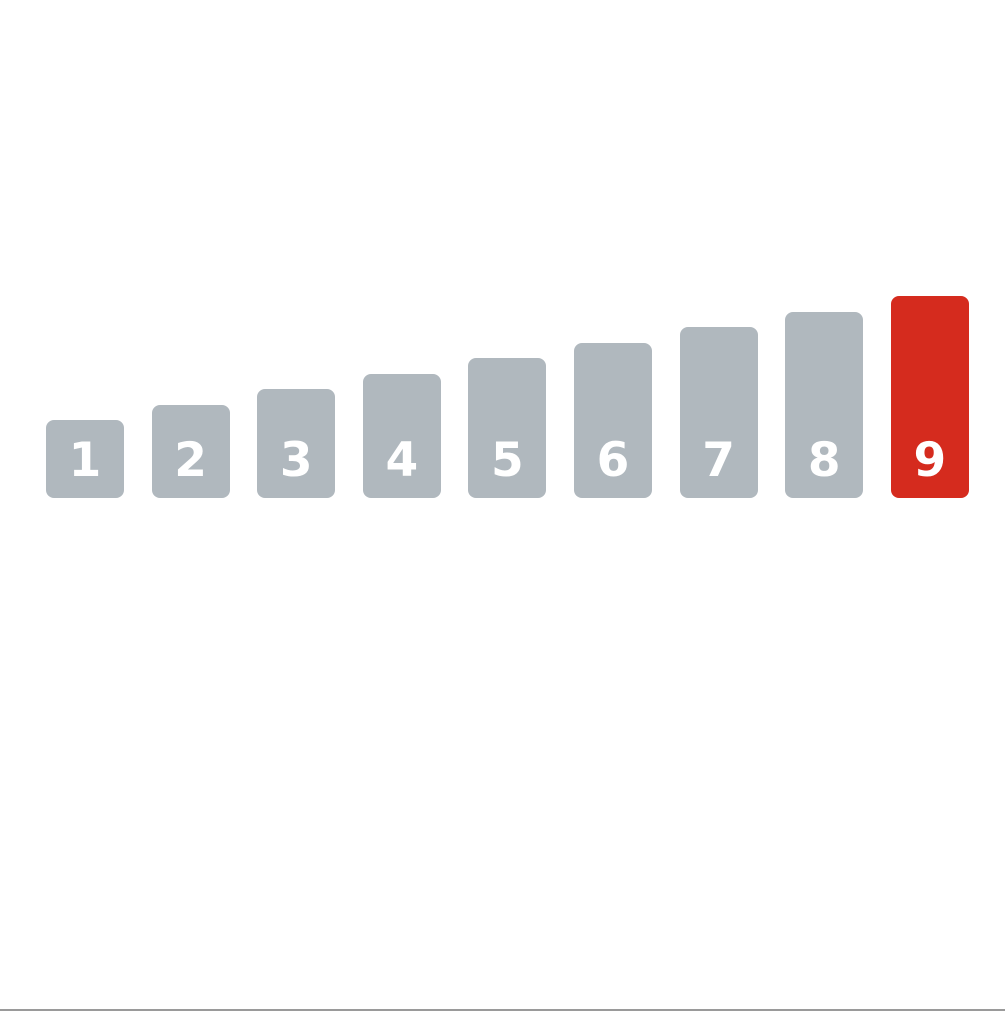  I want to click on level-bar-4: 4, so click(401, 435).